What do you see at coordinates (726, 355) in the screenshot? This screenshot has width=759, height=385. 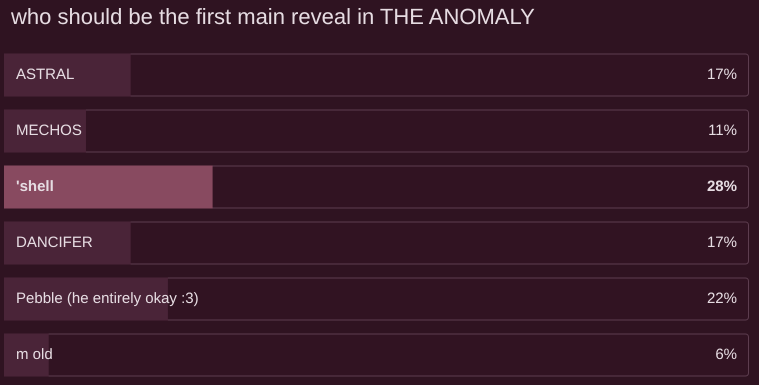 I see `data-label: 6%` at bounding box center [726, 355].